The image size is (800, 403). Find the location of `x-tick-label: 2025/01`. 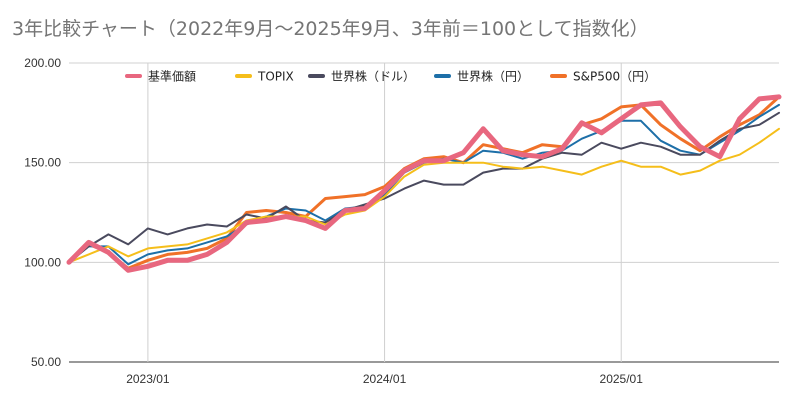

x-tick-label: 2025/01 is located at coordinates (622, 379).